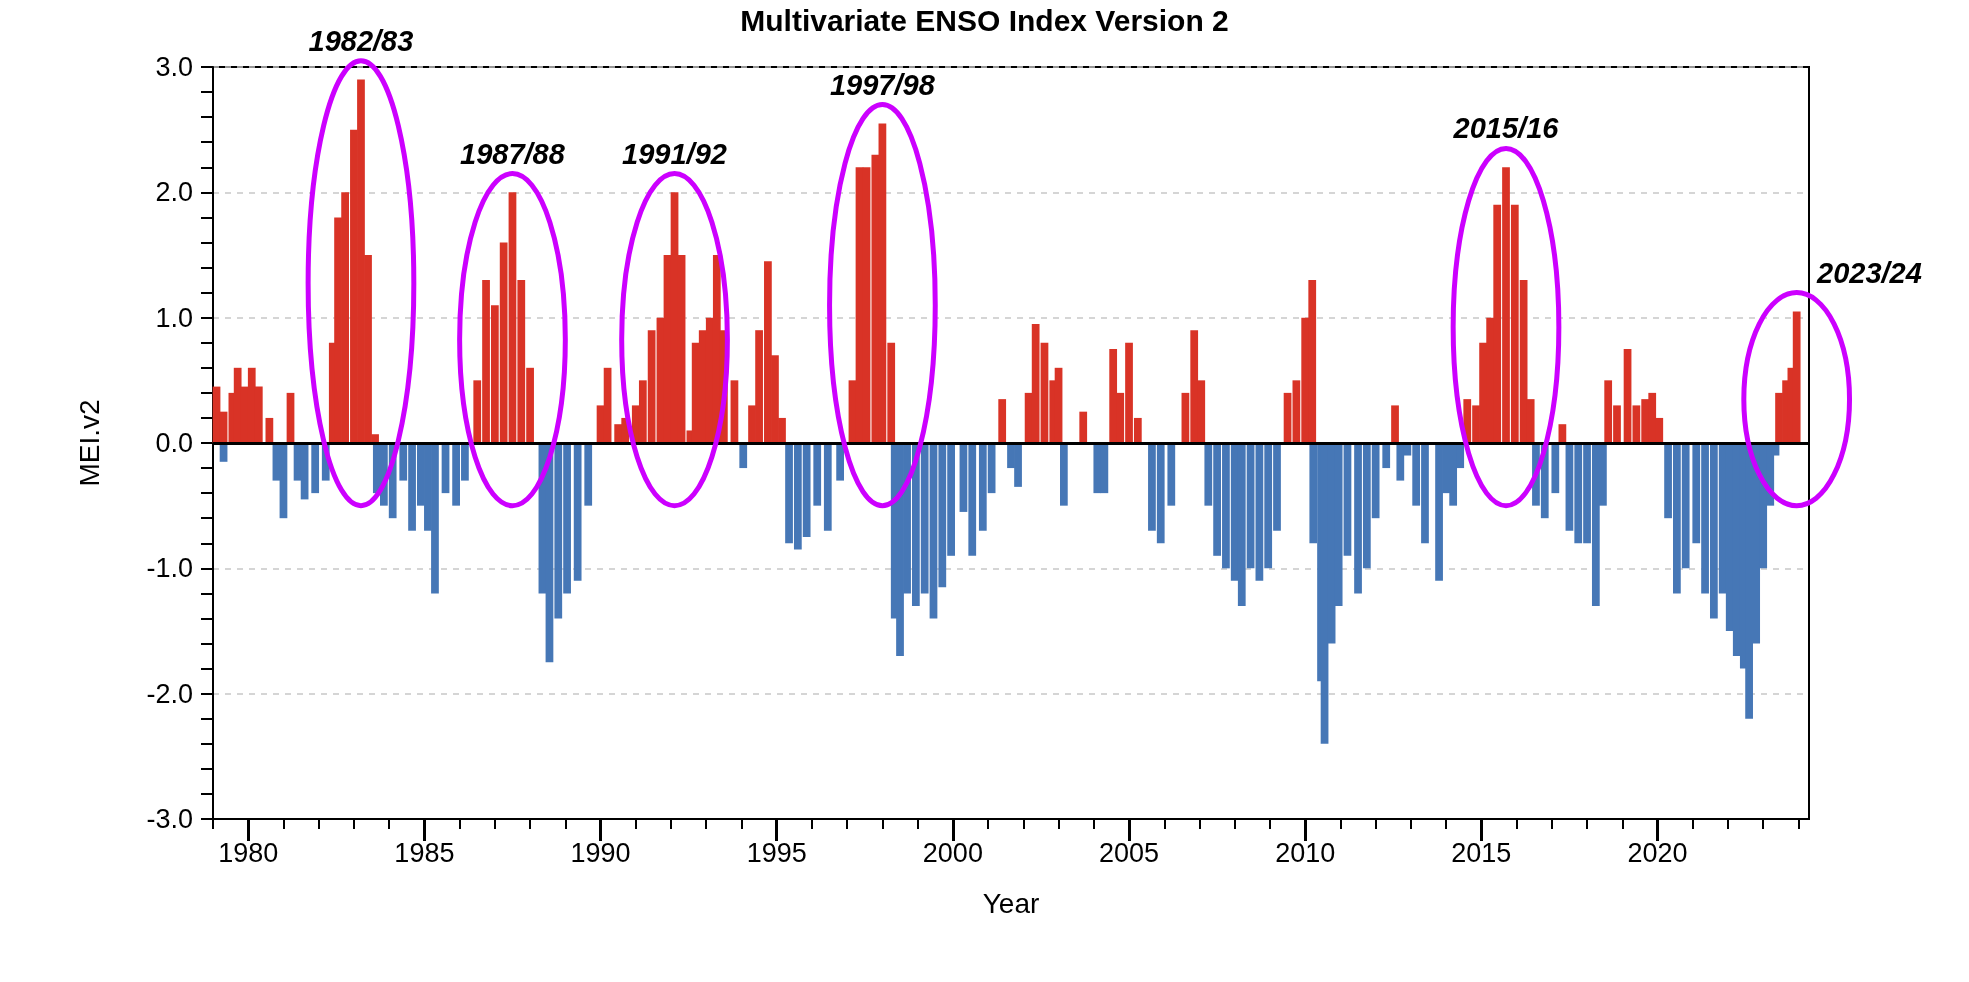  I want to click on x-tick-label: 2015, so click(1481, 852).